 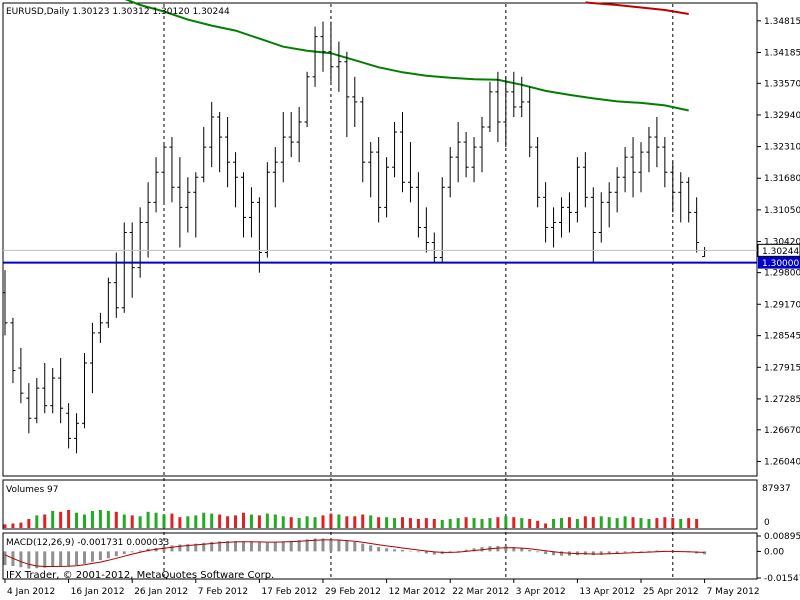 I want to click on support-label-box, so click(x=779, y=262).